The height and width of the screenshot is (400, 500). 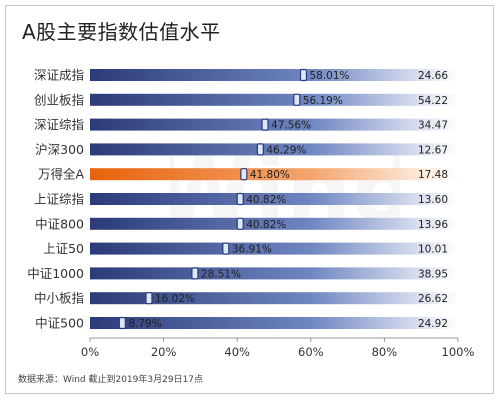 What do you see at coordinates (433, 76) in the screenshot?
I see `value-label: 24.66` at bounding box center [433, 76].